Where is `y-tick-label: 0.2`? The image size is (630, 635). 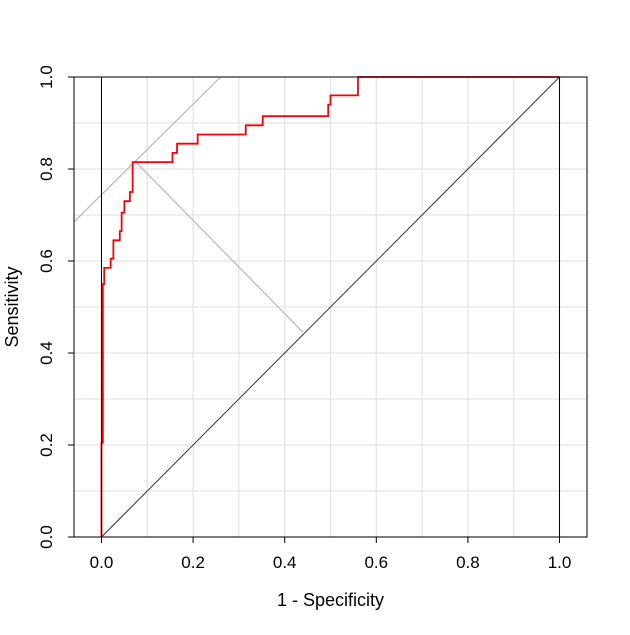
y-tick-label: 0.2 is located at coordinates (46, 445).